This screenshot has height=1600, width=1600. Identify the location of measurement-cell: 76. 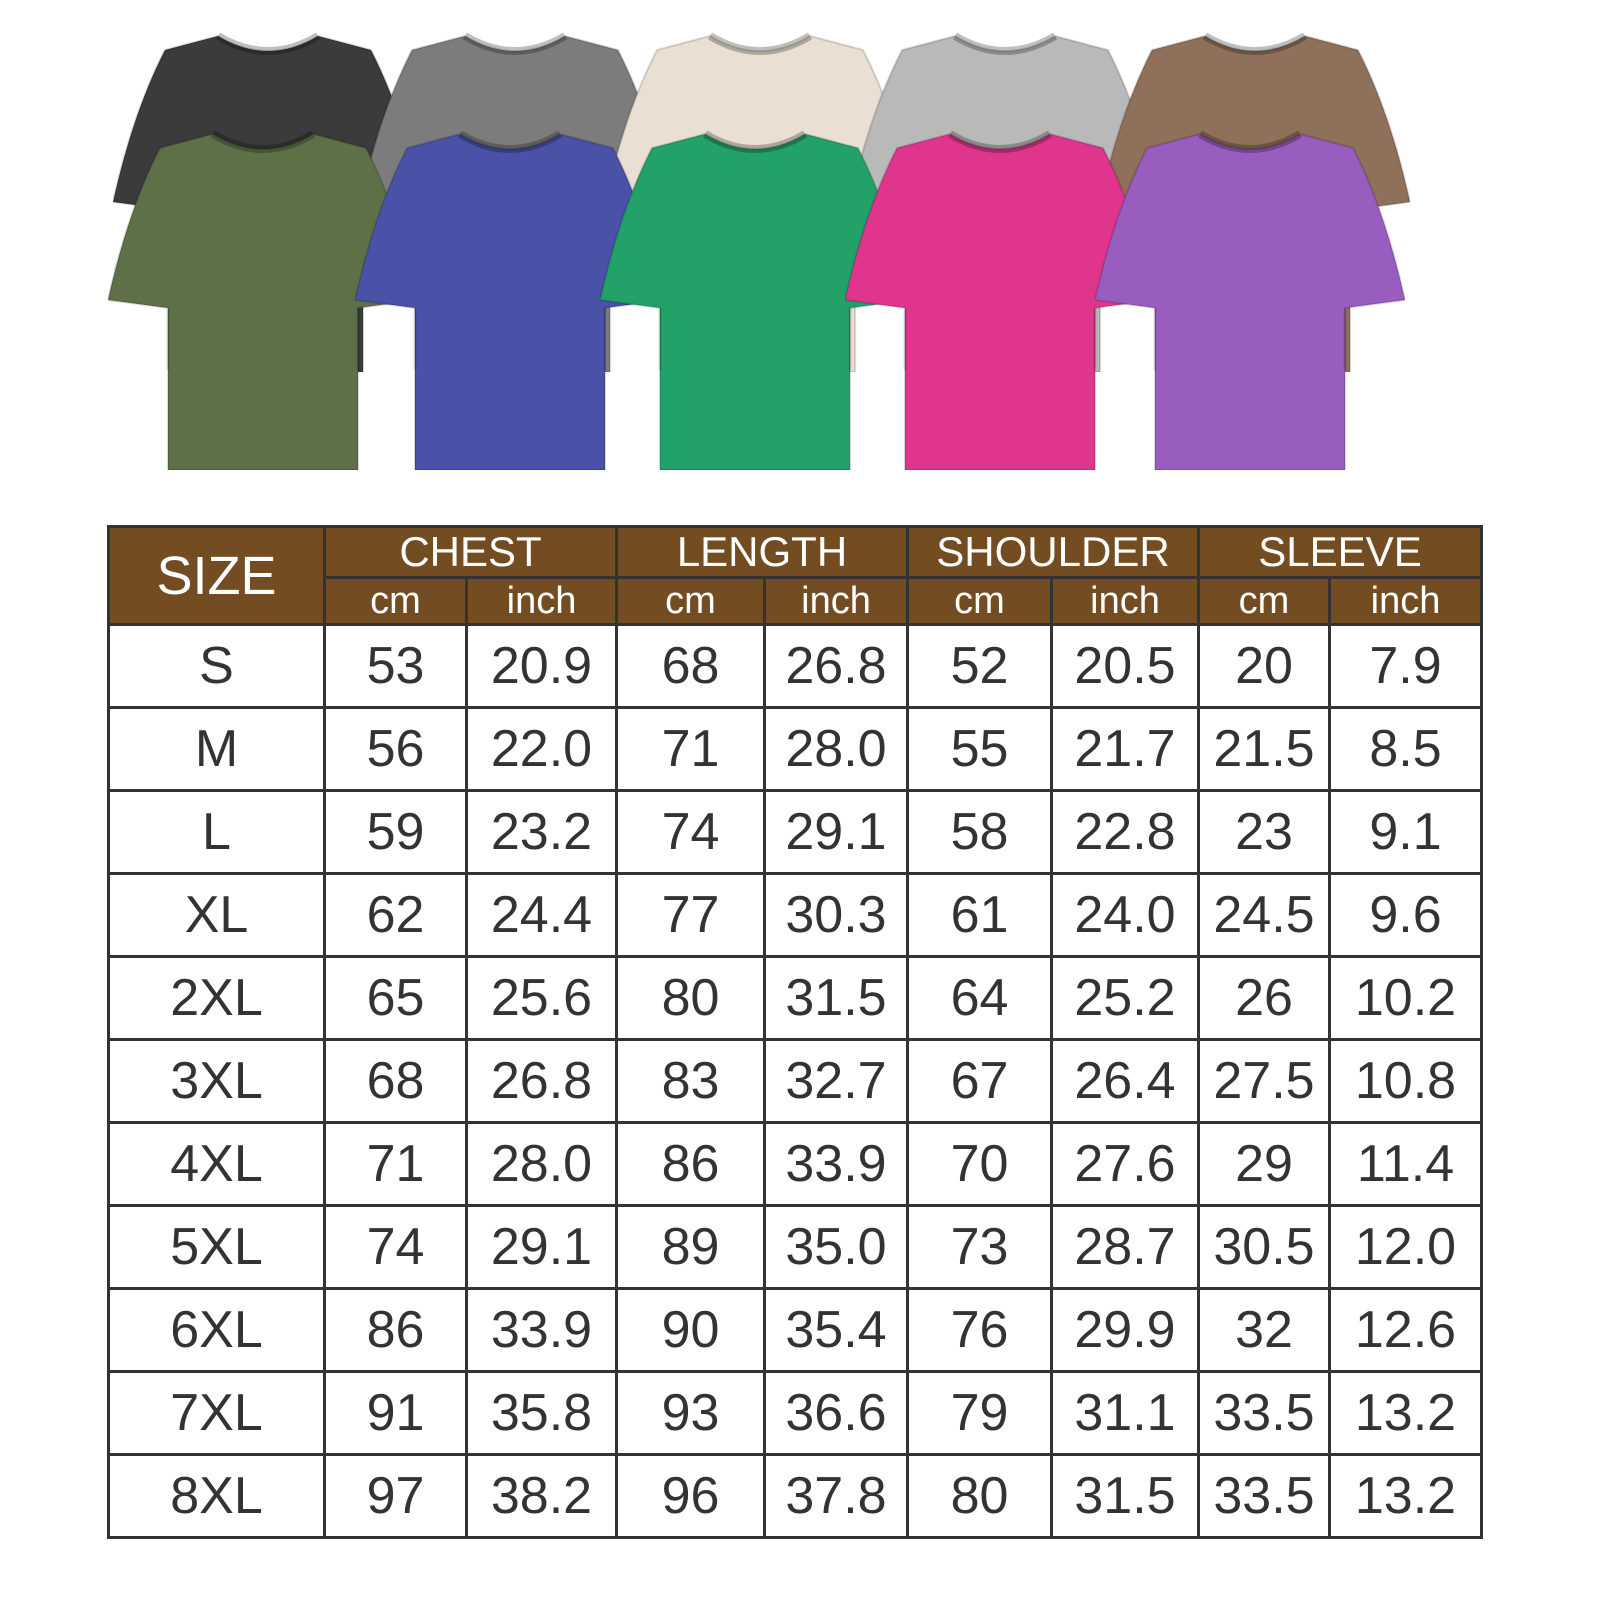
(979, 1330).